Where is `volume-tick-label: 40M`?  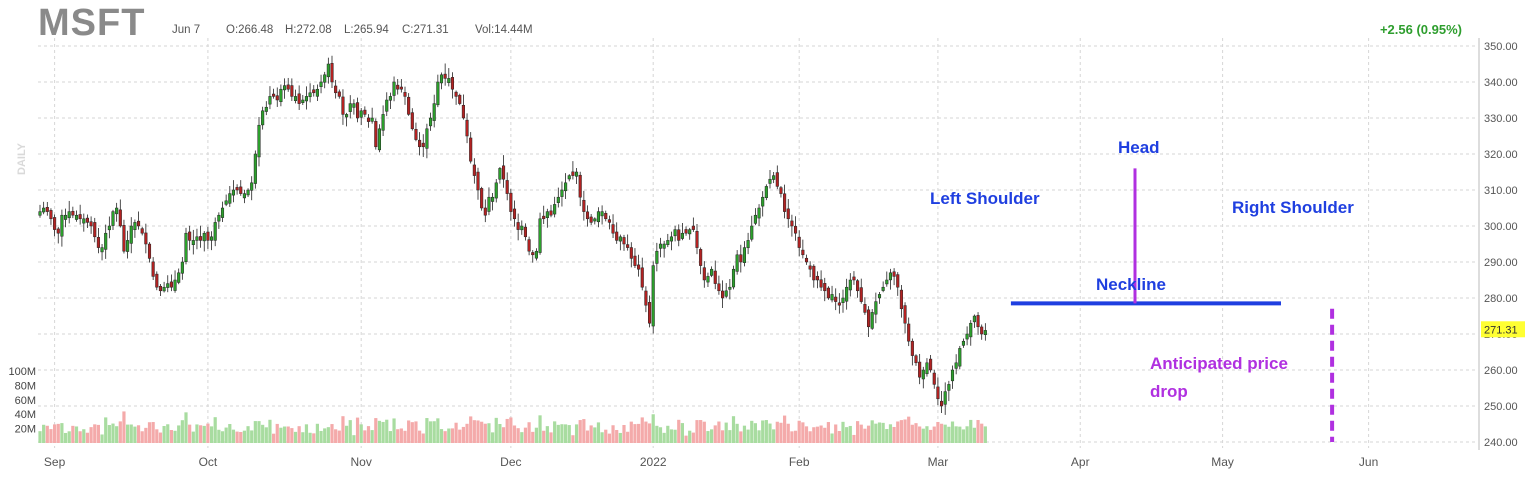 volume-tick-label: 40M is located at coordinates (25, 415).